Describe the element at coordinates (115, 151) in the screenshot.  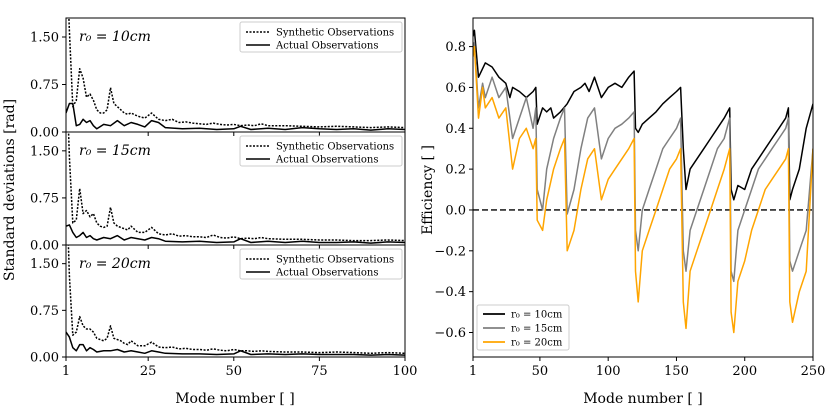
I see `panel-label: r₀ = 15cm` at that location.